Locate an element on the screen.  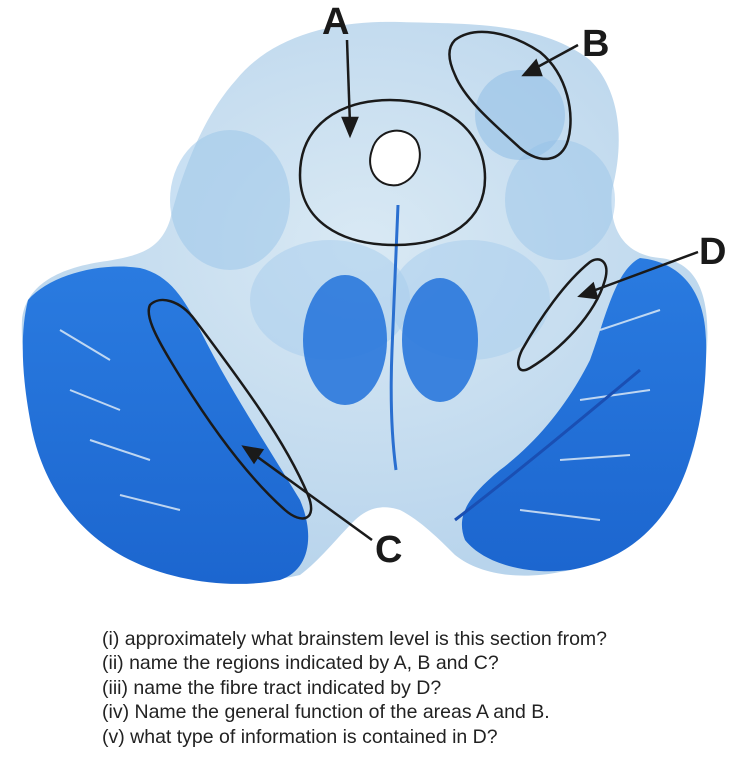
region-c-outline is located at coordinates (230, 409).